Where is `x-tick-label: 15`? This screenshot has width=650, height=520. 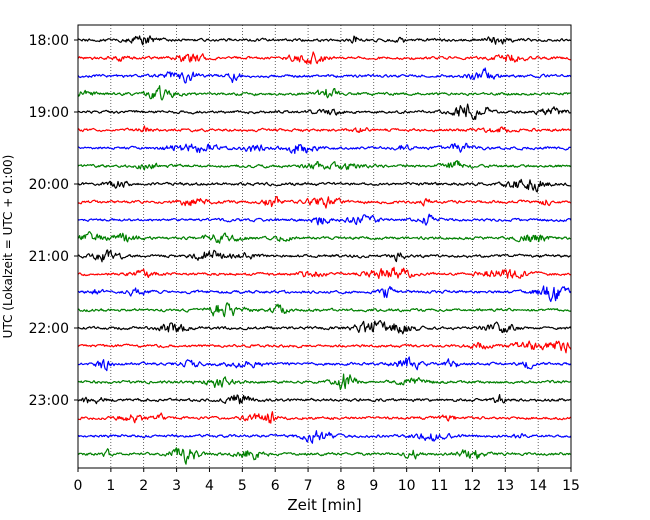 x-tick-label: 15 is located at coordinates (571, 486).